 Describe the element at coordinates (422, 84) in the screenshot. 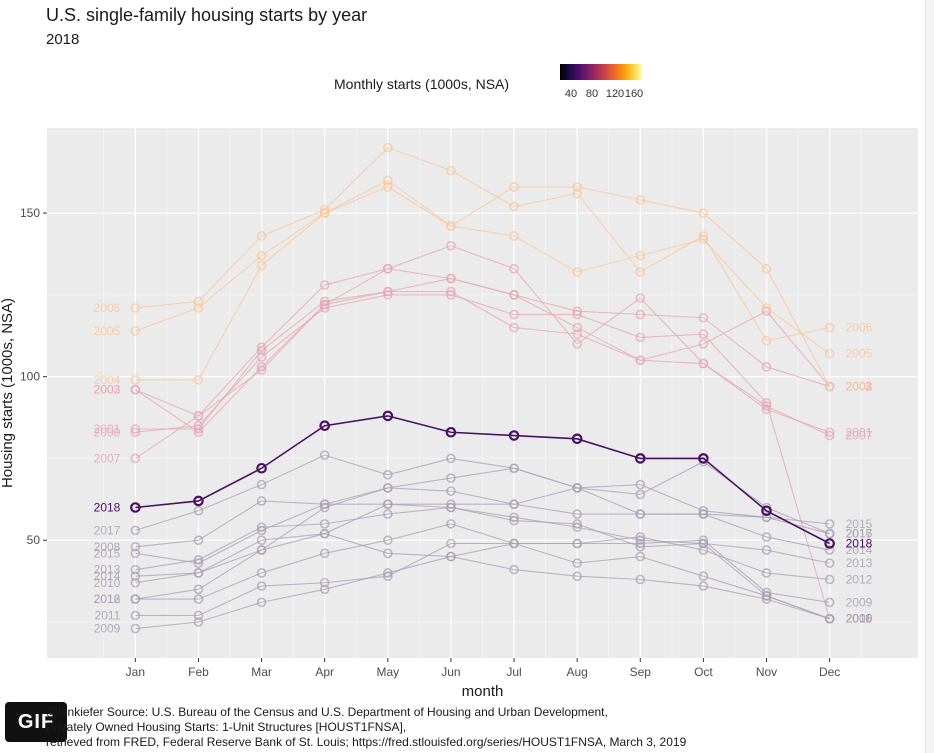

I see `legend-title: Monthly starts (1000s, NSA)` at that location.